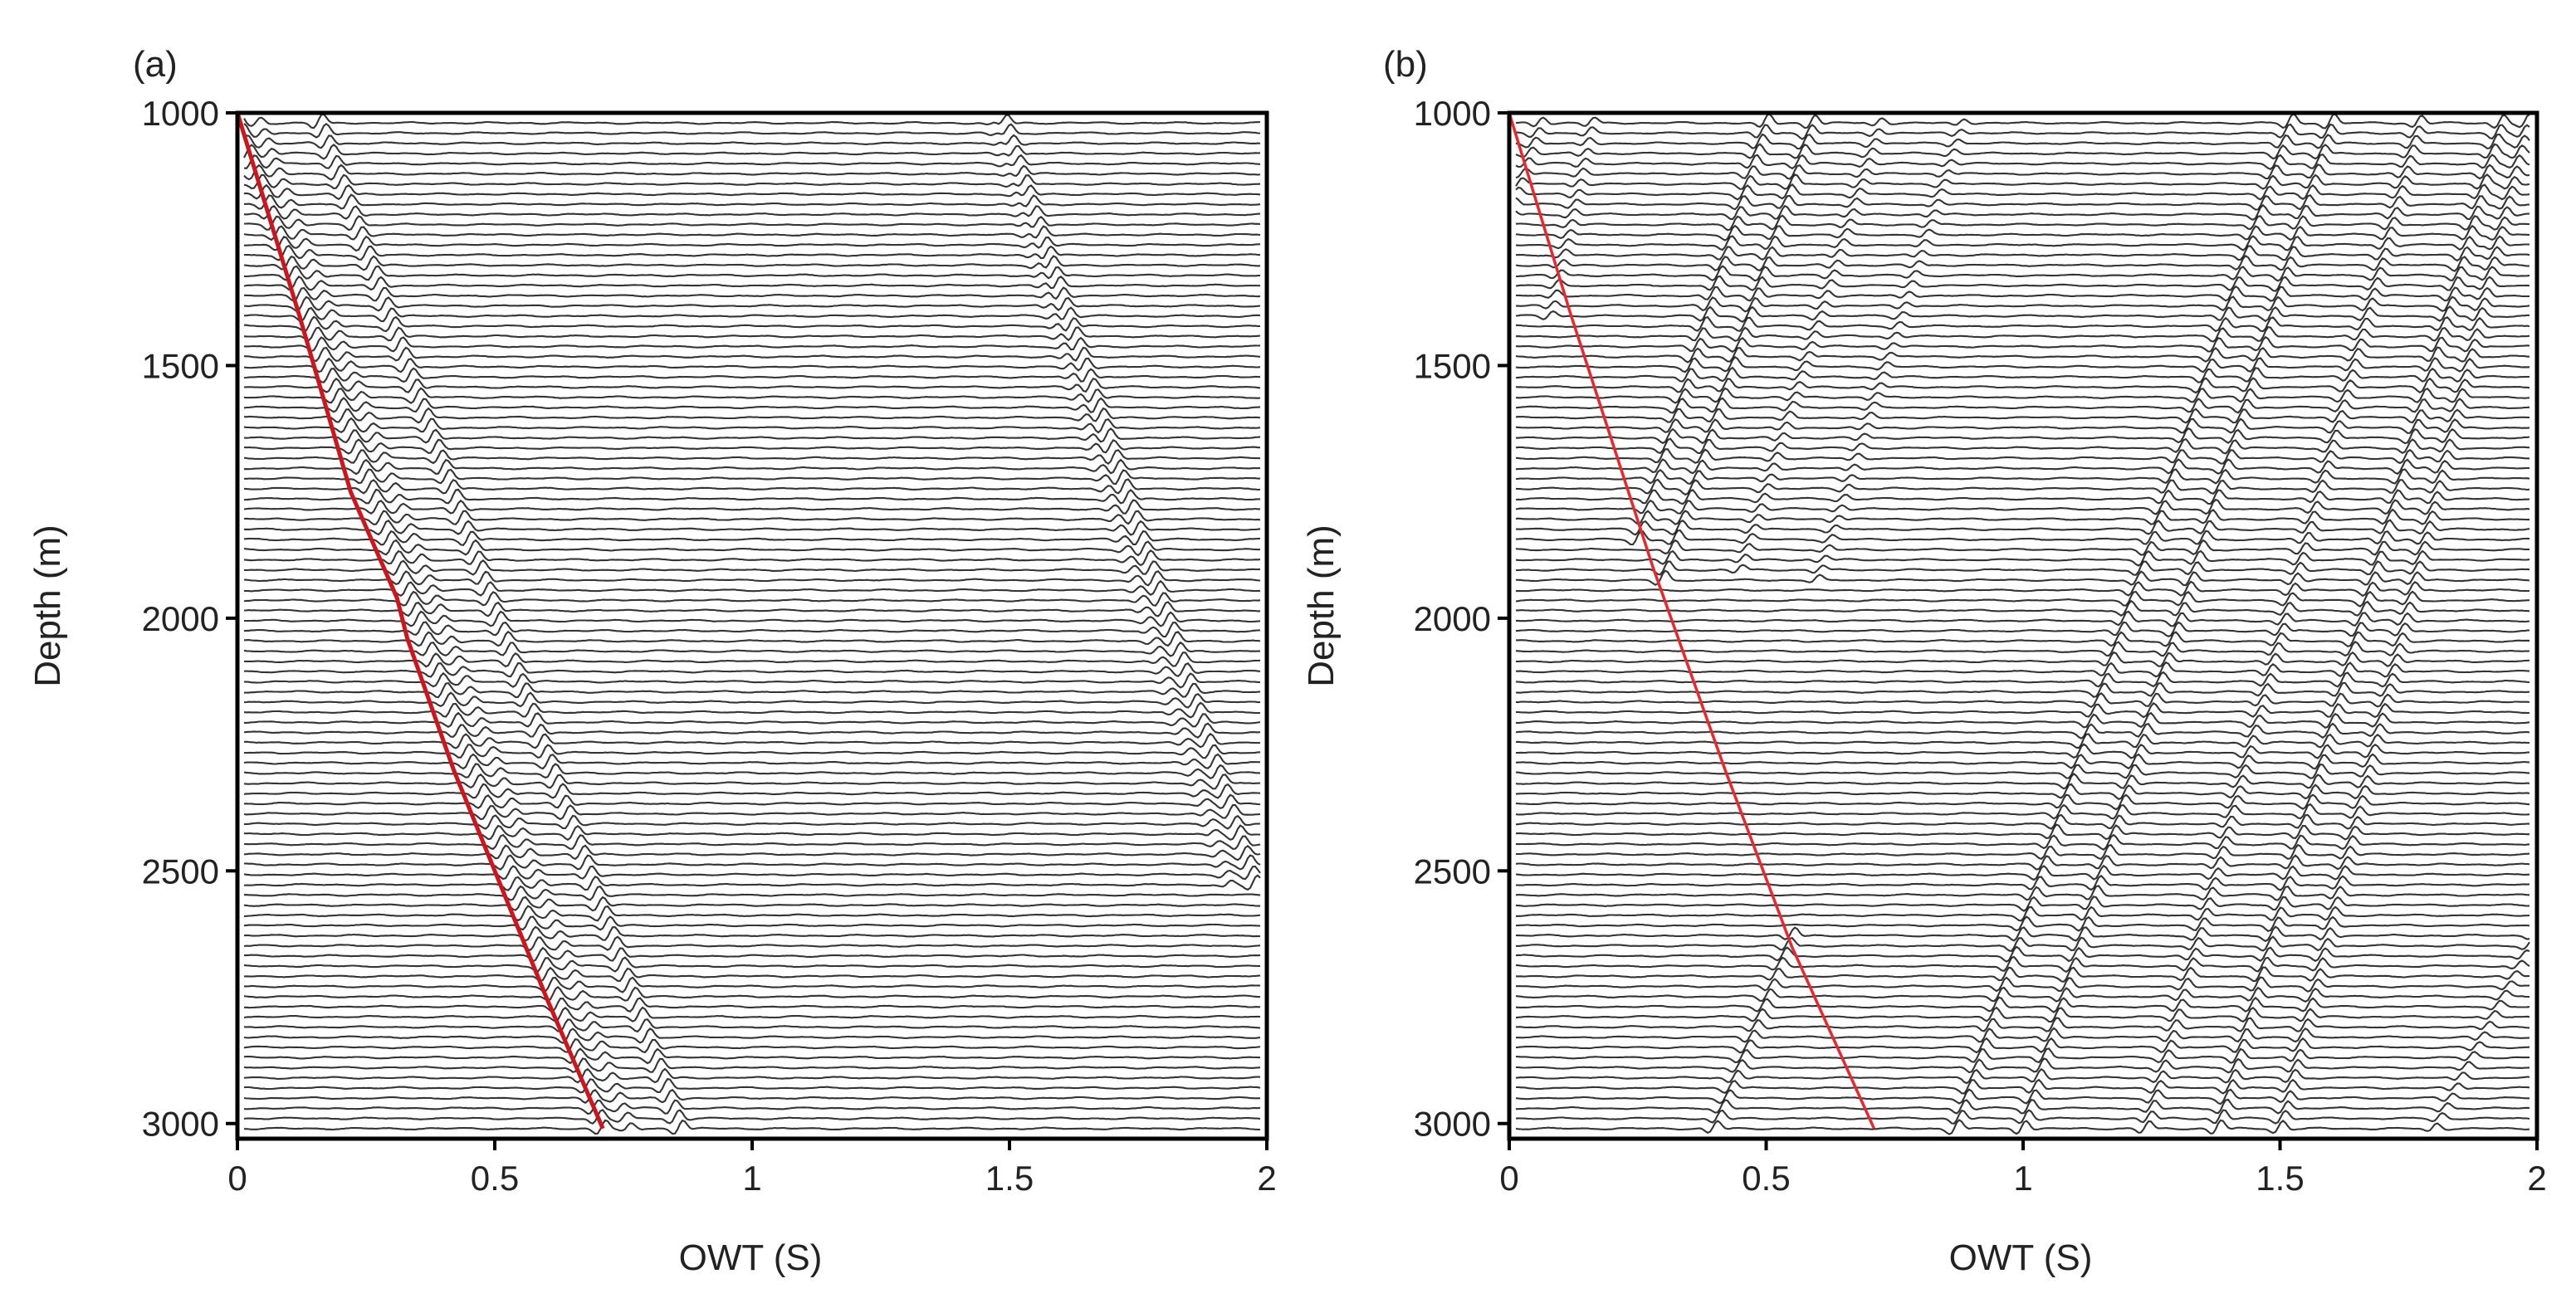 The image size is (2576, 1308). Describe the element at coordinates (1452, 618) in the screenshot. I see `y-tick-label: 2000` at that location.